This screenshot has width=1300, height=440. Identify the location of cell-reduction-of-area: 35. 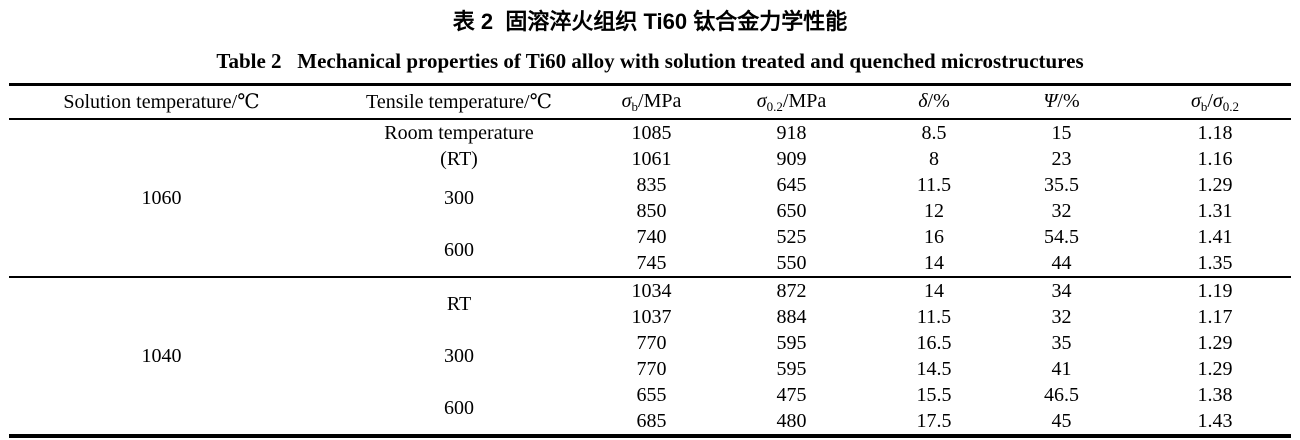
(1061, 342).